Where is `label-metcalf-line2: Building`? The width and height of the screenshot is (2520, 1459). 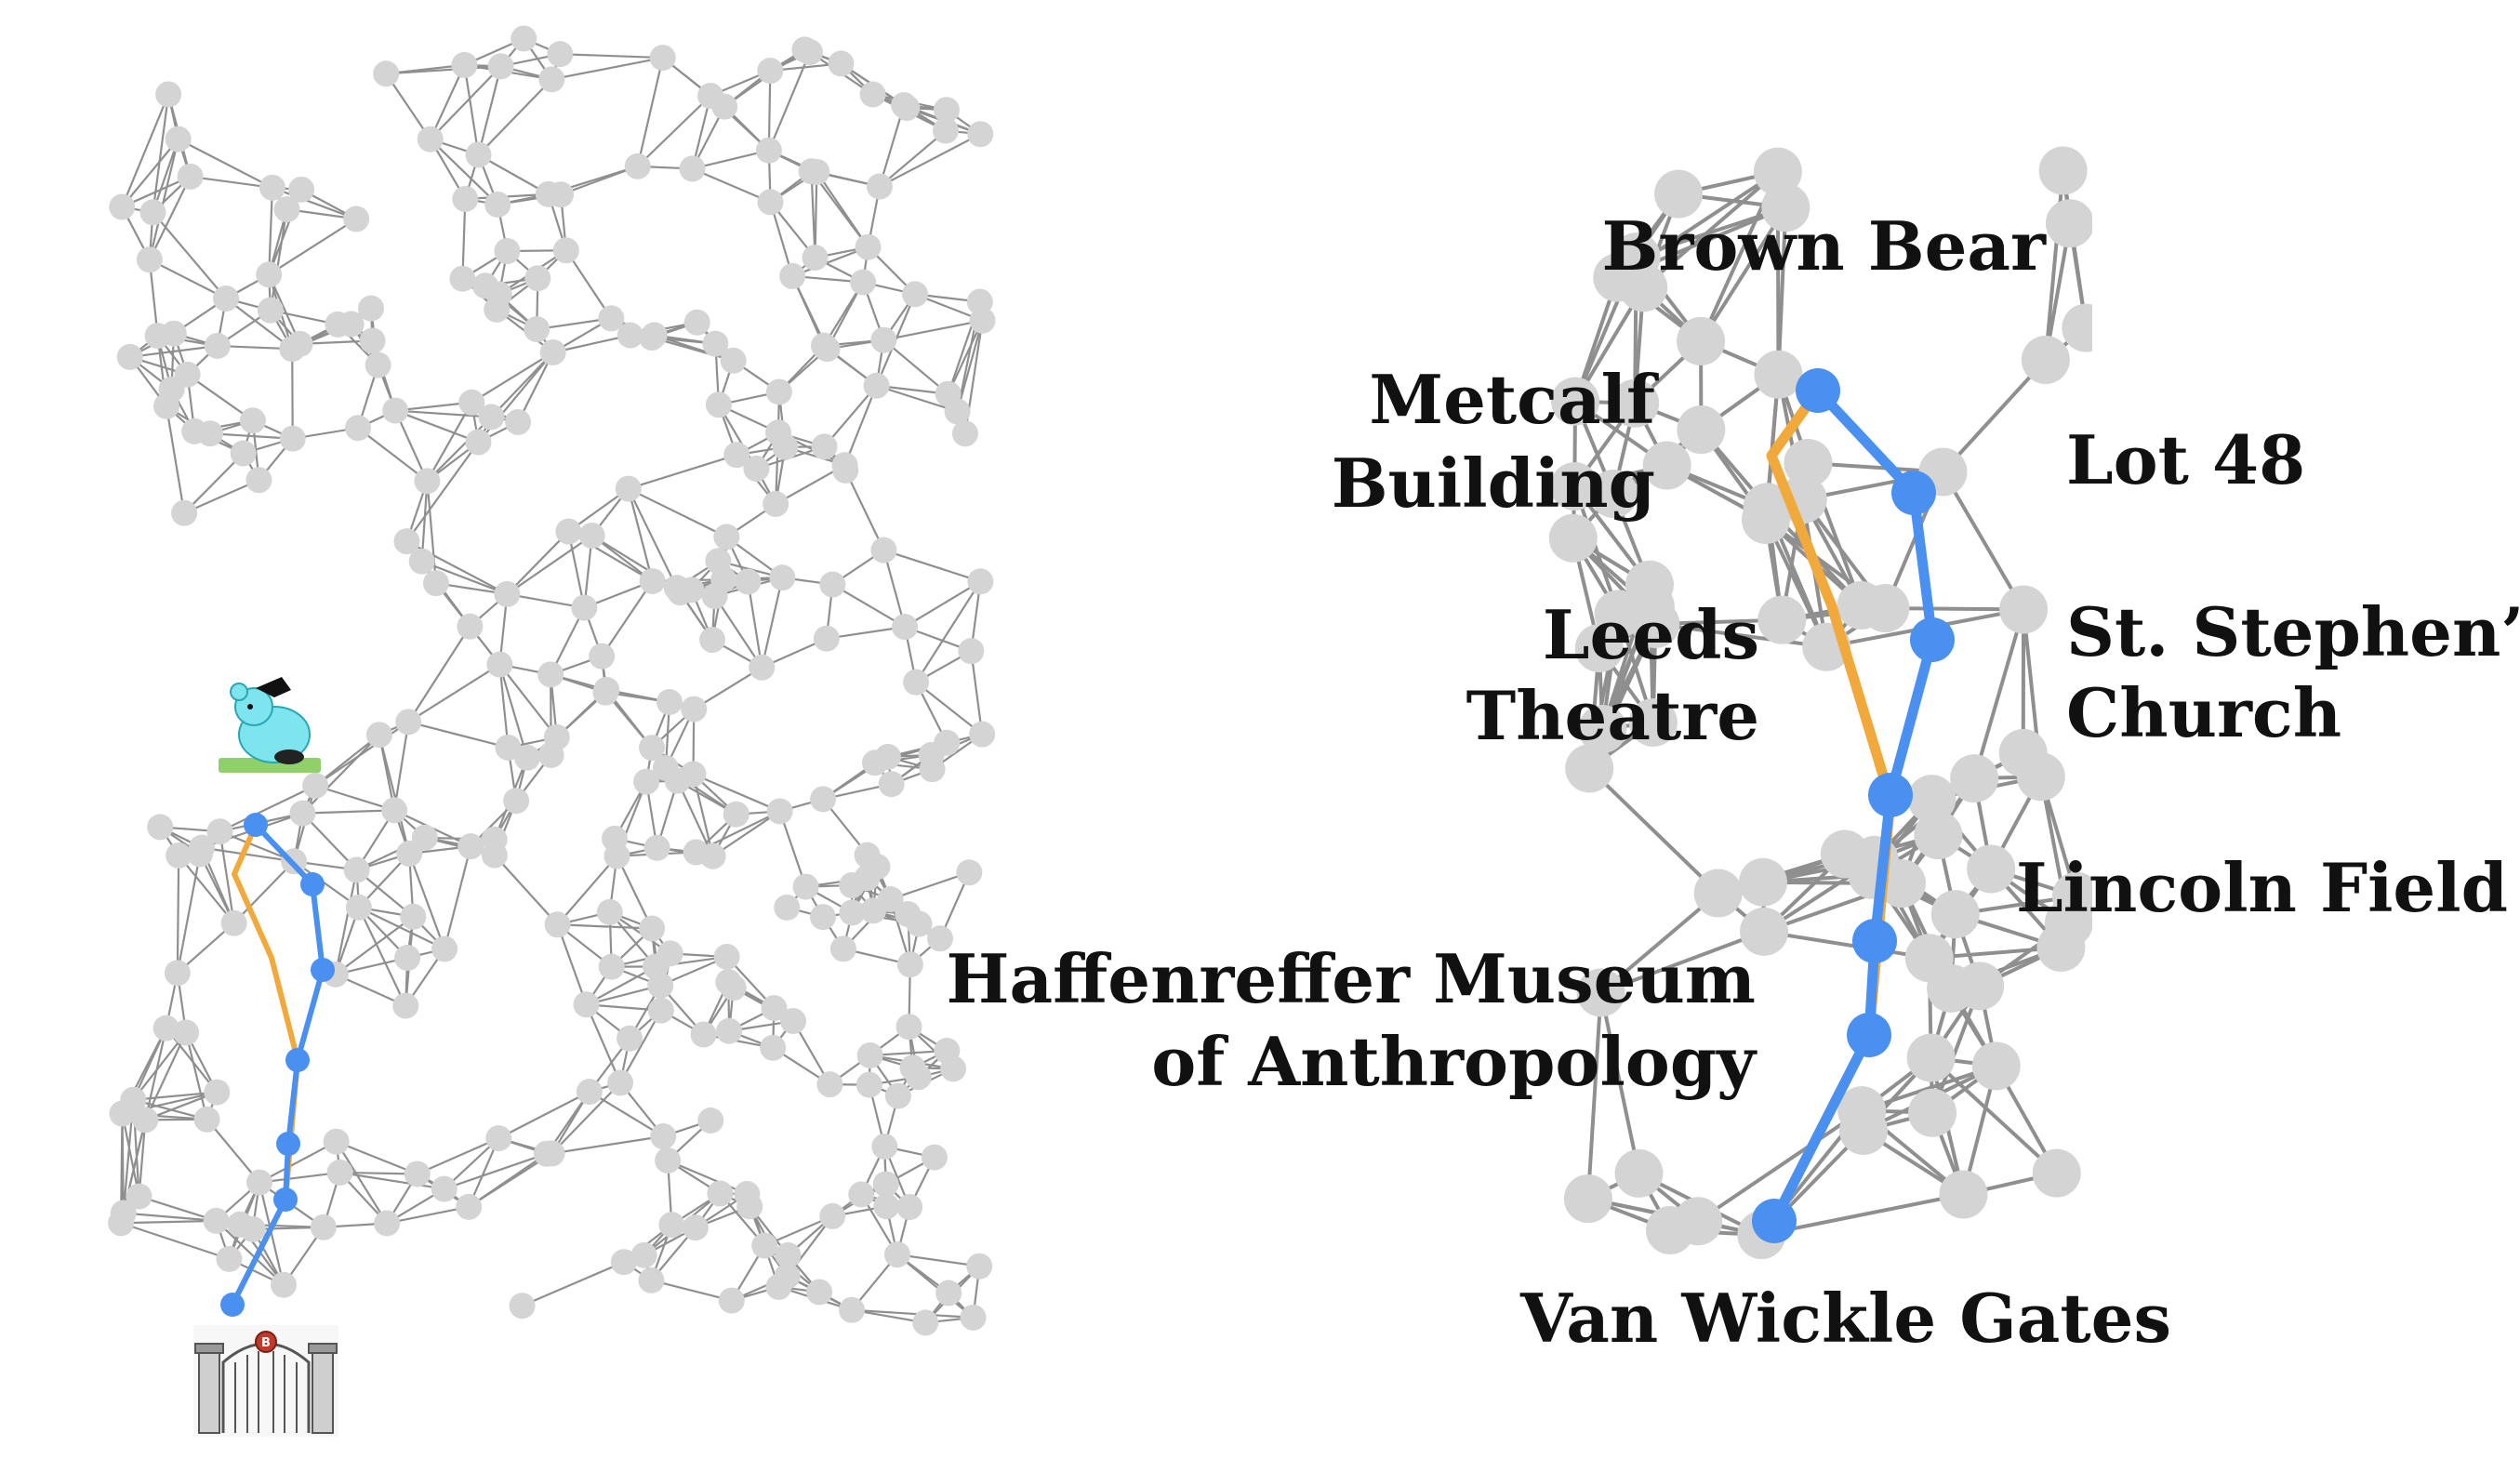
label-metcalf-line2: Building is located at coordinates (1493, 483).